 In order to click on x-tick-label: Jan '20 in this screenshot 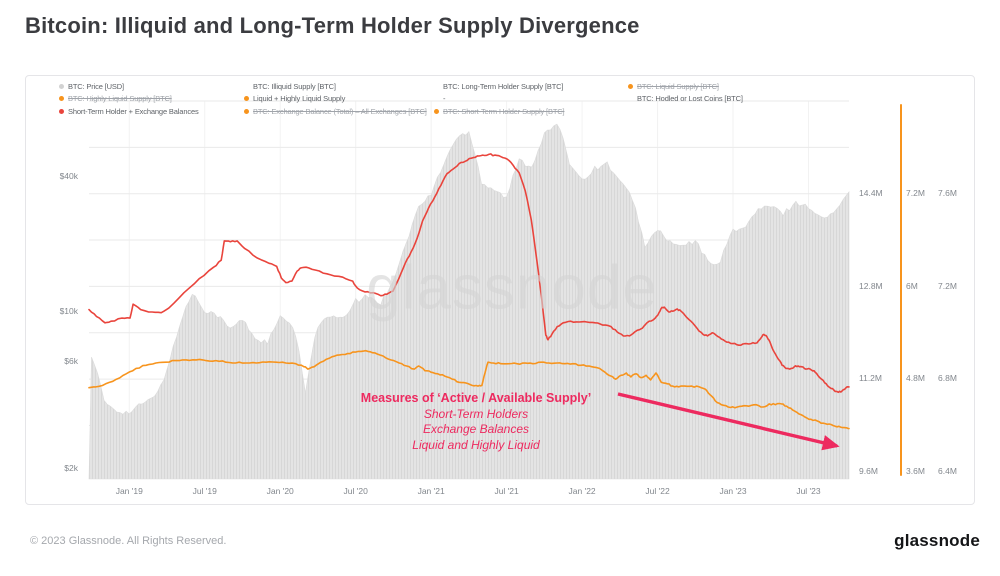, I will do `click(280, 491)`.